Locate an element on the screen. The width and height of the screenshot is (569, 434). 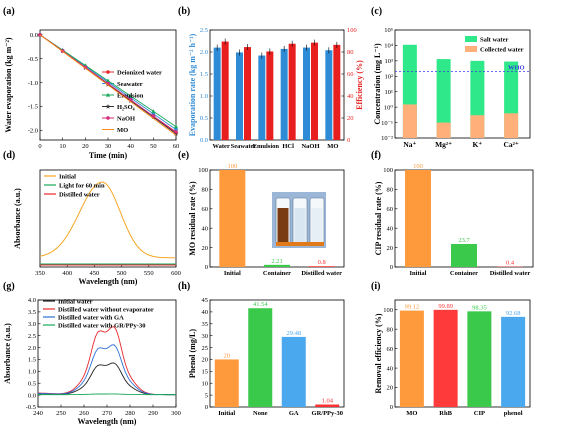
y-tick-label-b: 1.0 is located at coordinates (204, 96).